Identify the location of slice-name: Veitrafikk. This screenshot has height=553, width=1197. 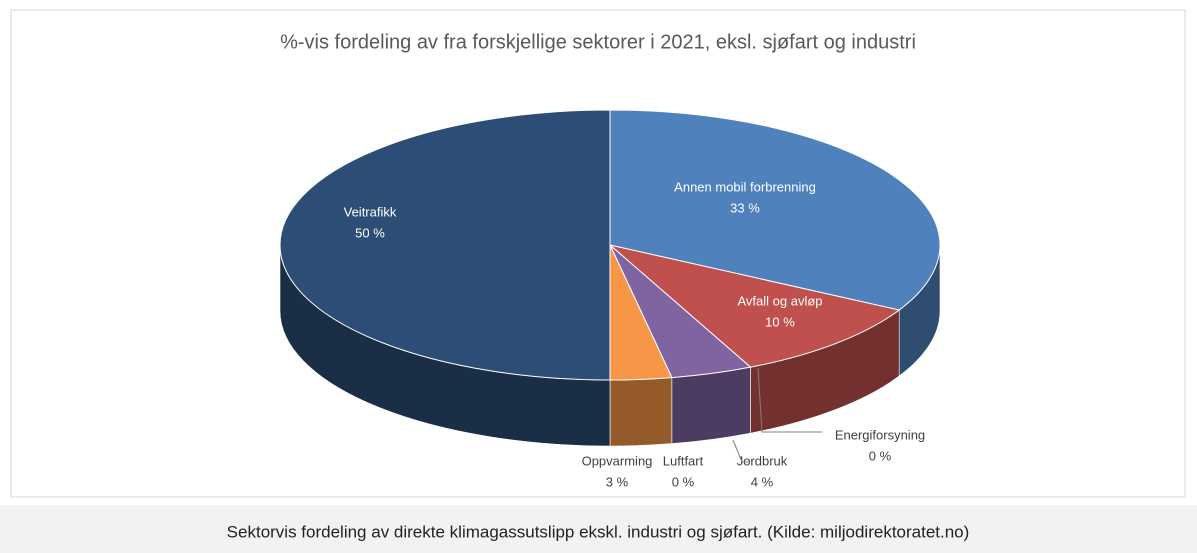
(370, 211).